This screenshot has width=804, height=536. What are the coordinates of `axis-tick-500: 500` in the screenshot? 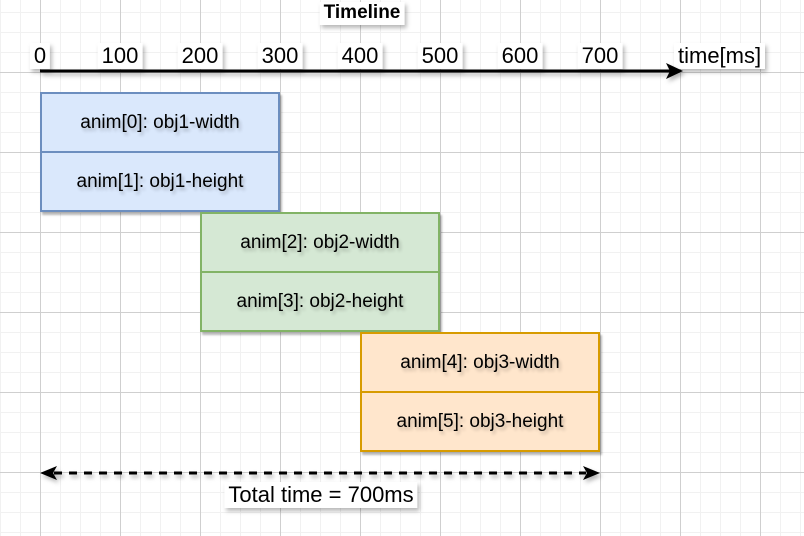 It's located at (440, 56).